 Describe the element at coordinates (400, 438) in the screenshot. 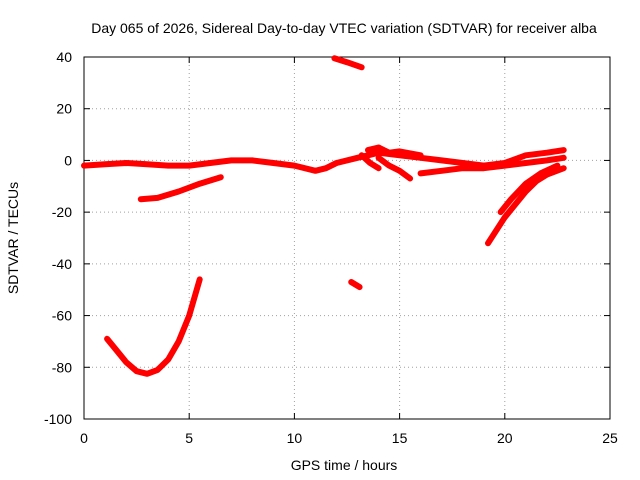

I see `x-tick-label: 15` at that location.